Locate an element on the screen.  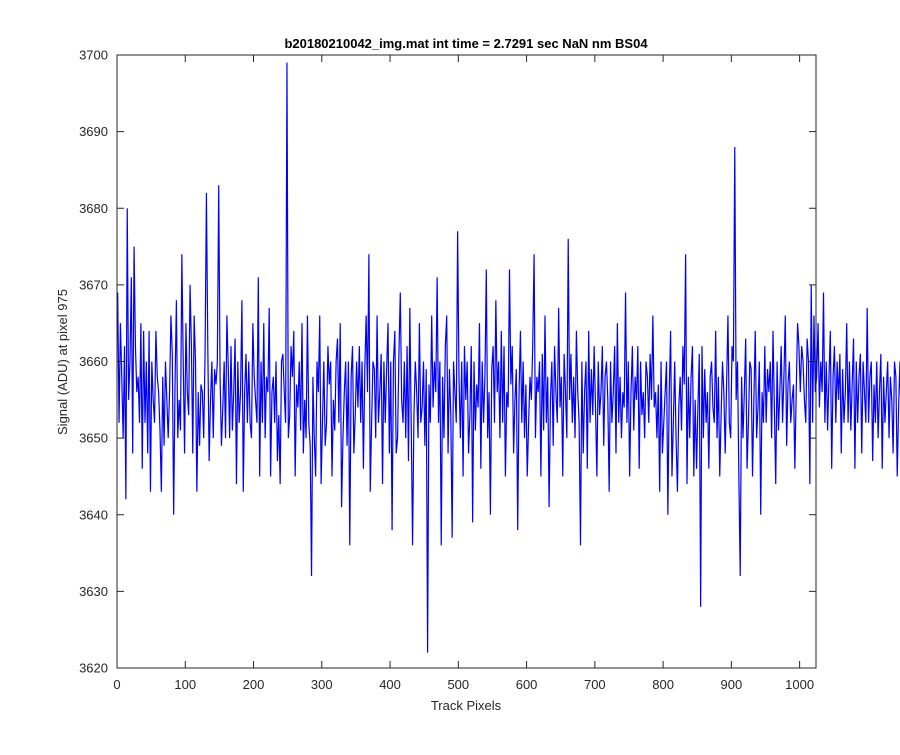
y-tick-label-3620: 3620 is located at coordinates (93, 668).